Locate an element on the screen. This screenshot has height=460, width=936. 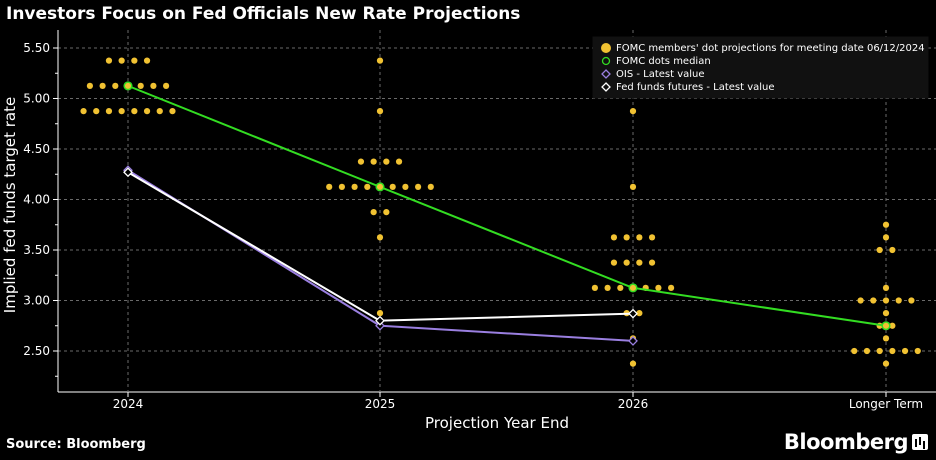
y-tick-label: 5.50 is located at coordinates (36, 48).